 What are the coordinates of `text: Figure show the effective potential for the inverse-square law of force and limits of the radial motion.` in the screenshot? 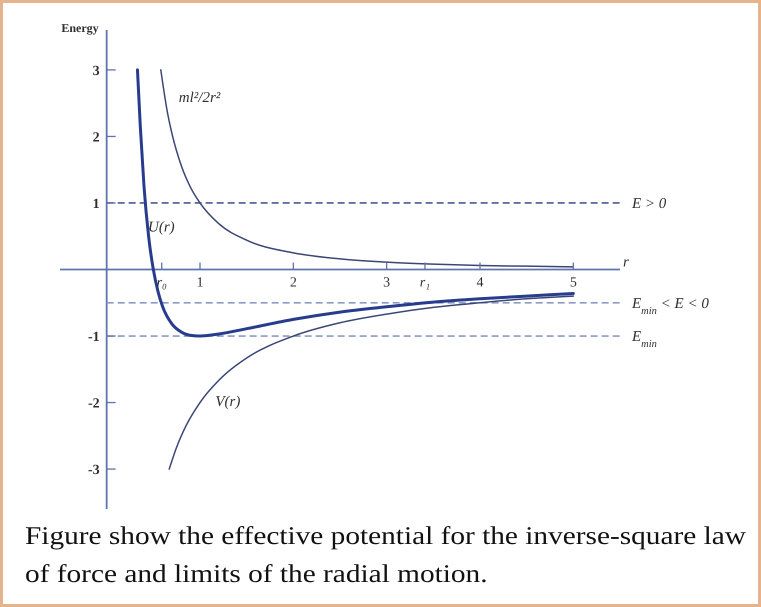 It's located at (386, 555).